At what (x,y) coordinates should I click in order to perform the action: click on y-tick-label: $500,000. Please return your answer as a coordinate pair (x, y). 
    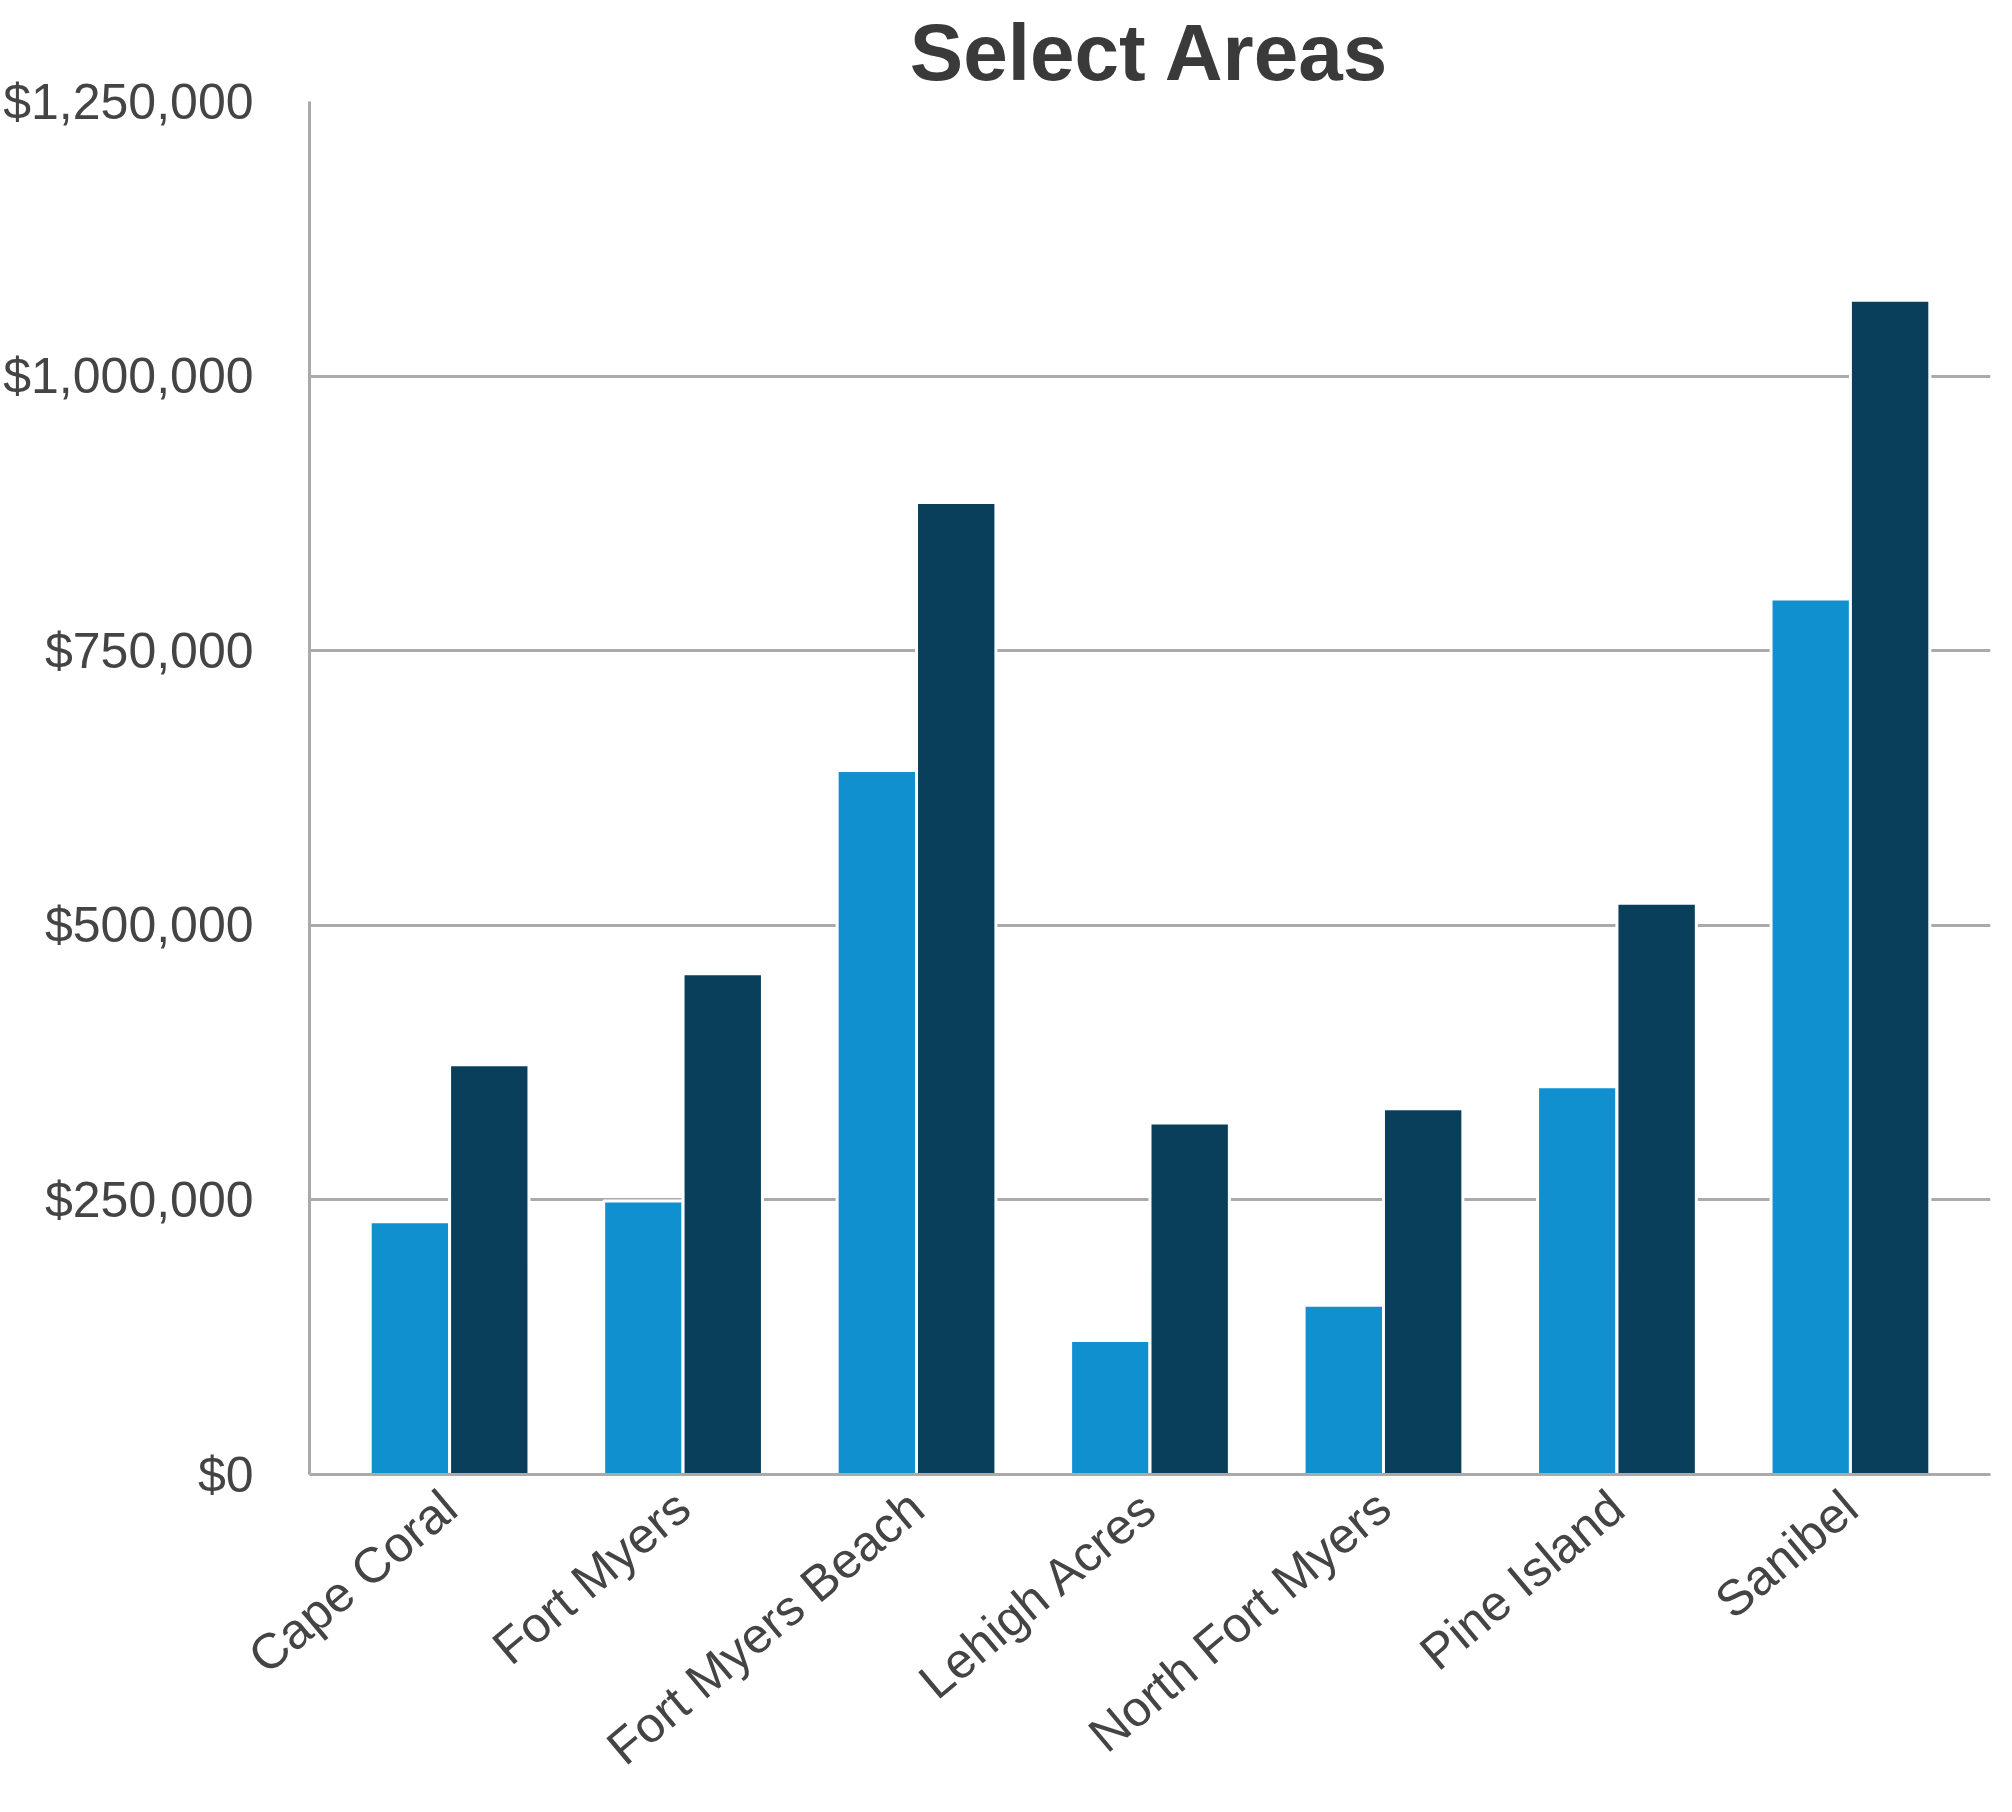
    Looking at the image, I should click on (149, 925).